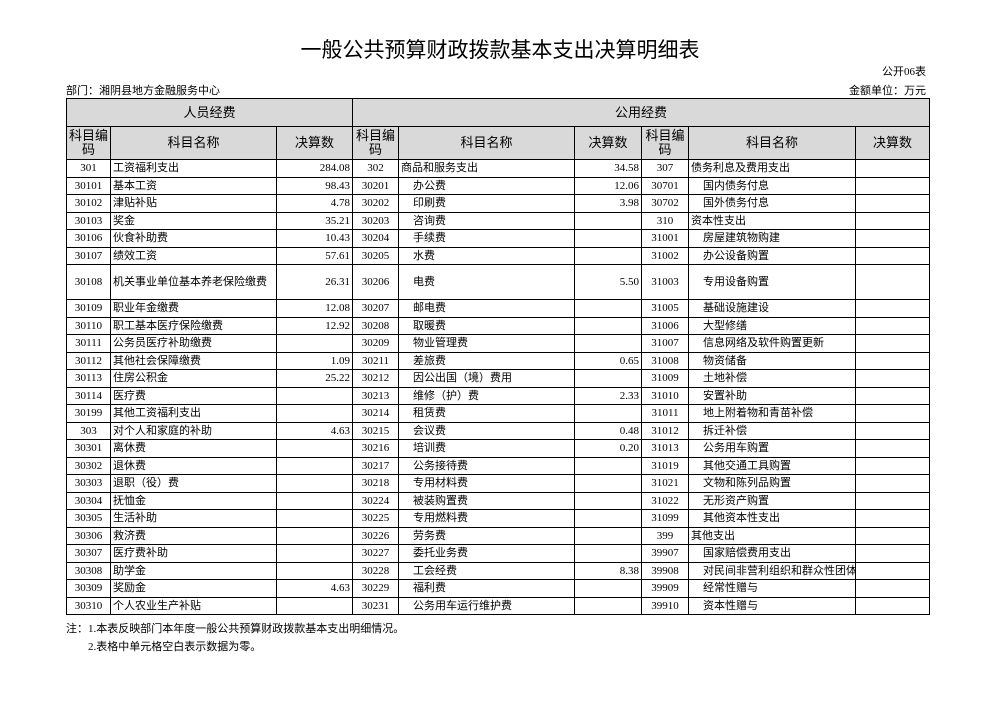  What do you see at coordinates (772, 588) in the screenshot?
I see `name-cell: 经常性赠与` at bounding box center [772, 588].